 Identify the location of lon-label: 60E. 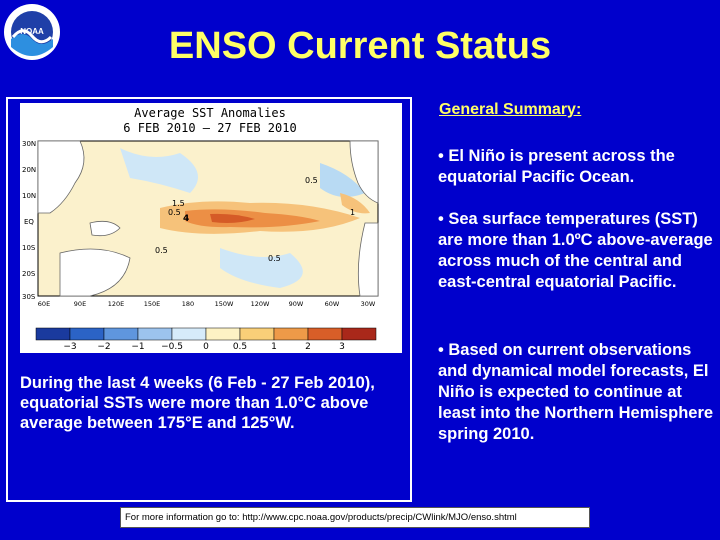
(44, 304).